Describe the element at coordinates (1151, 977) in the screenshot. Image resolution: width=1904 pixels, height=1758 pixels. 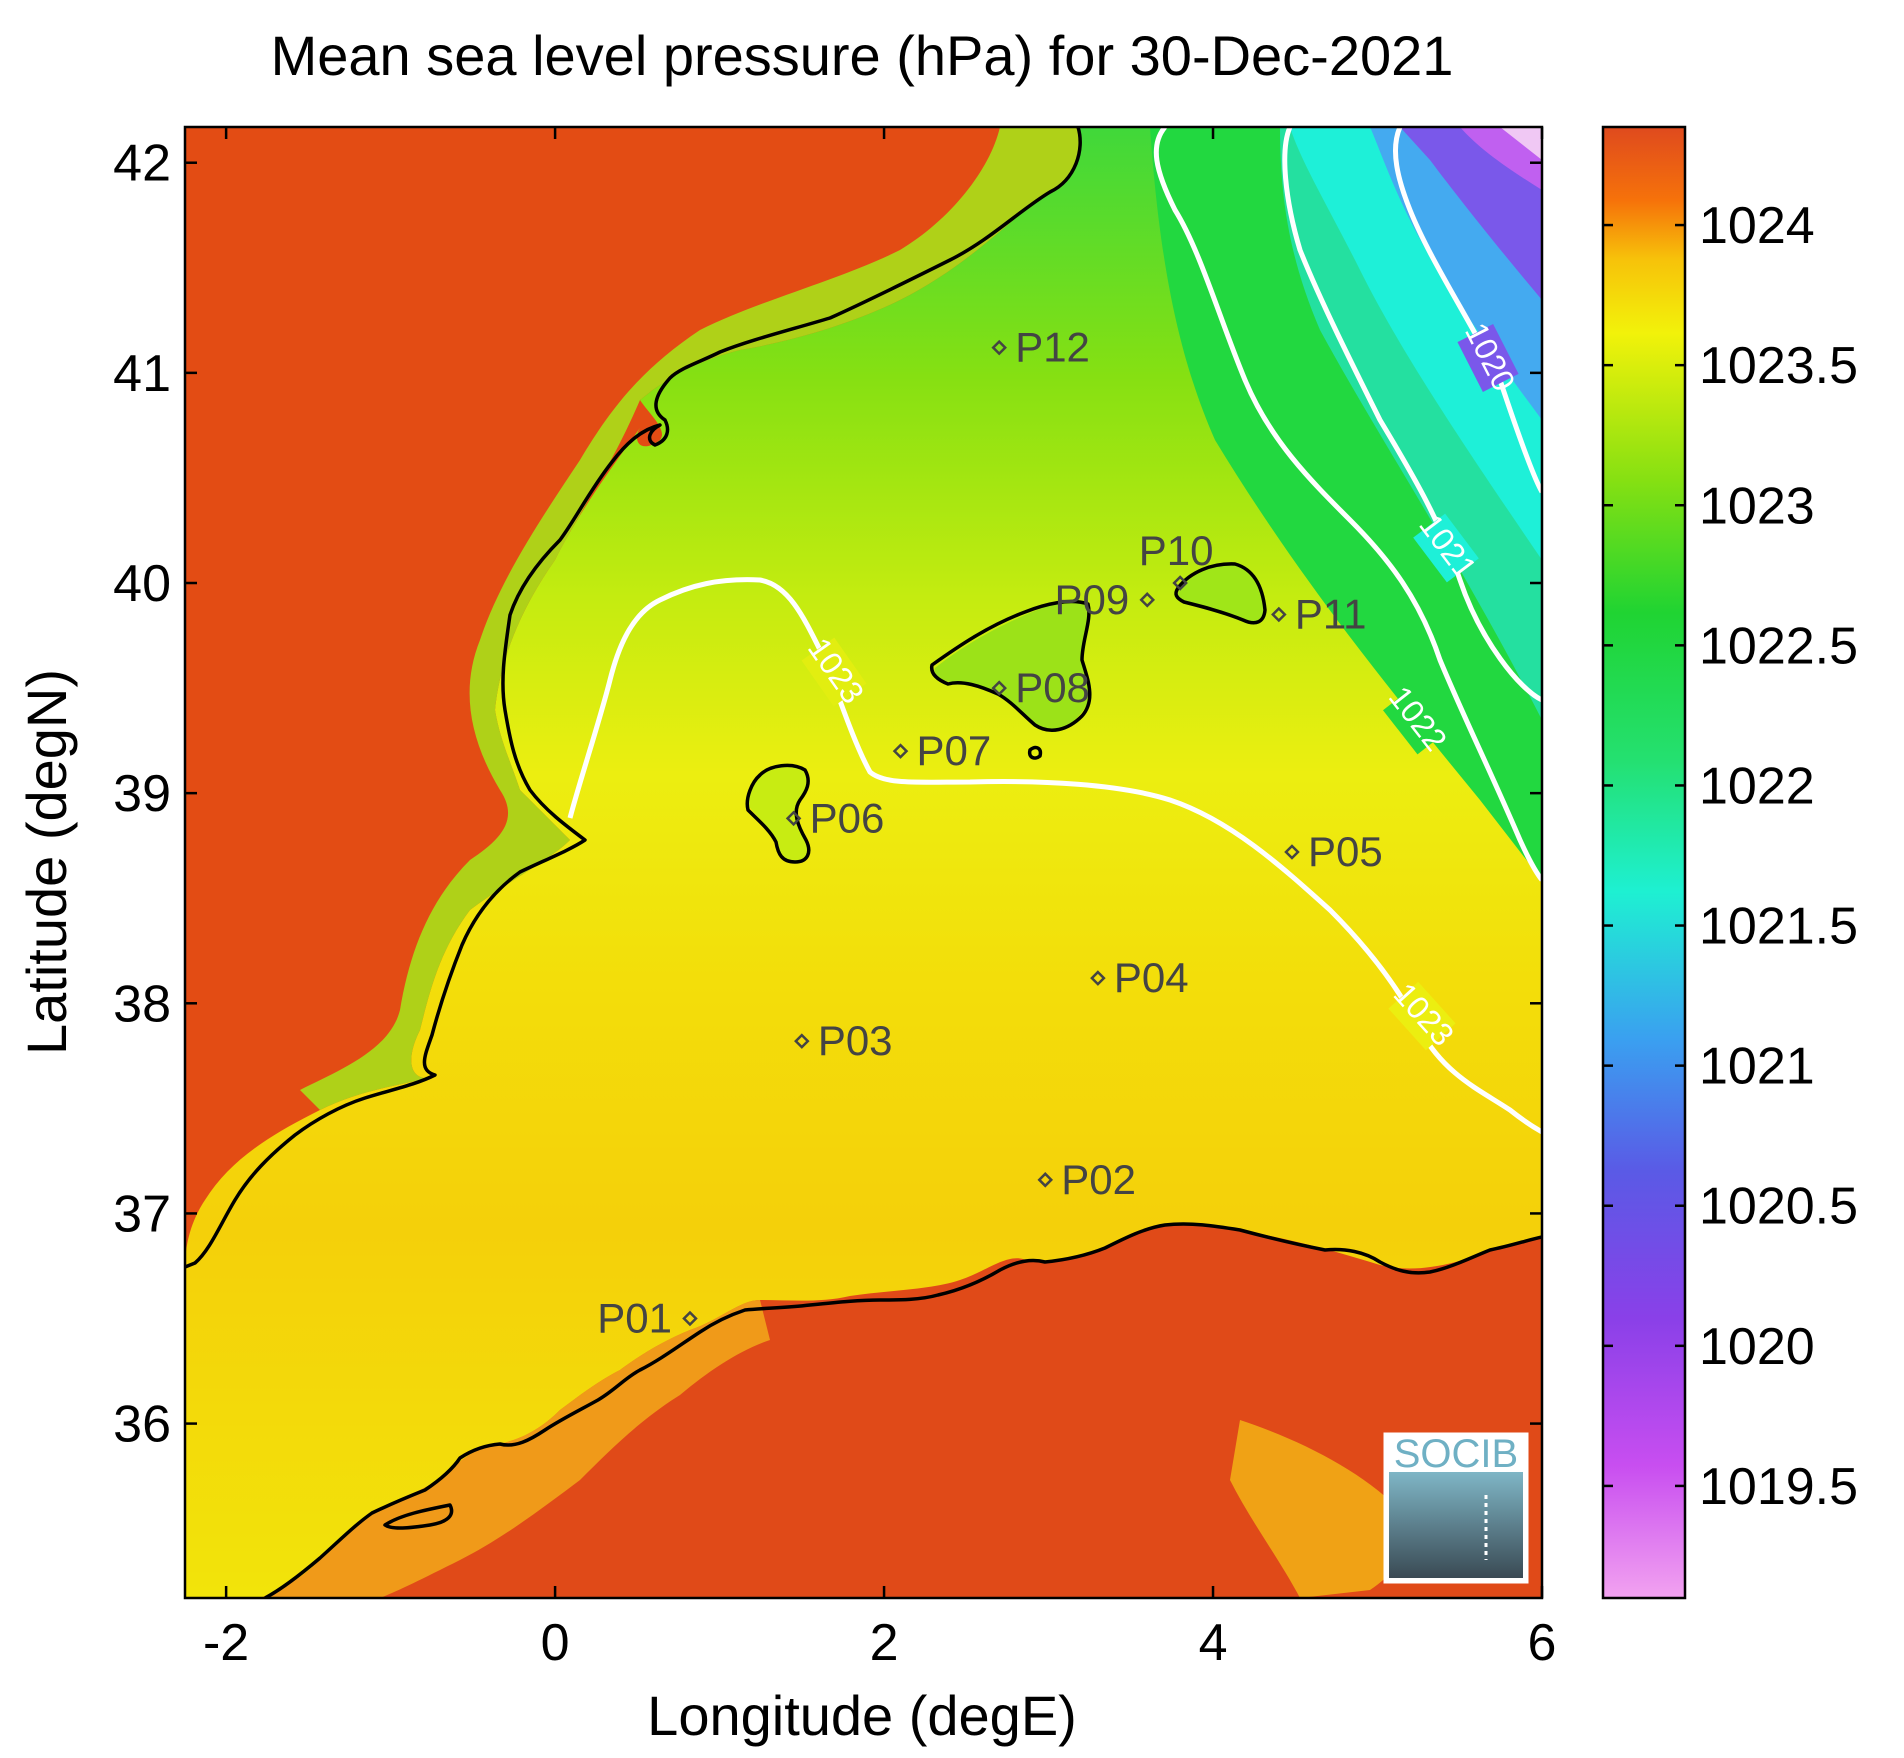
I see `station-label: P04` at that location.